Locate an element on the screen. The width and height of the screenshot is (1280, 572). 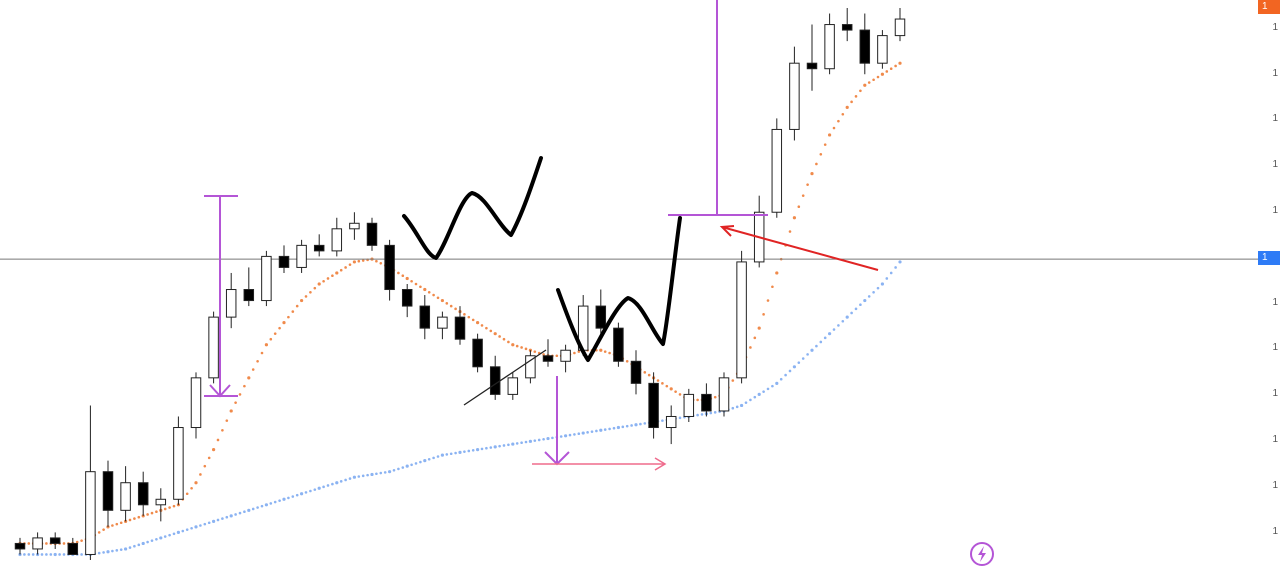
annotation-measure-left is located at coordinates (221, 296).